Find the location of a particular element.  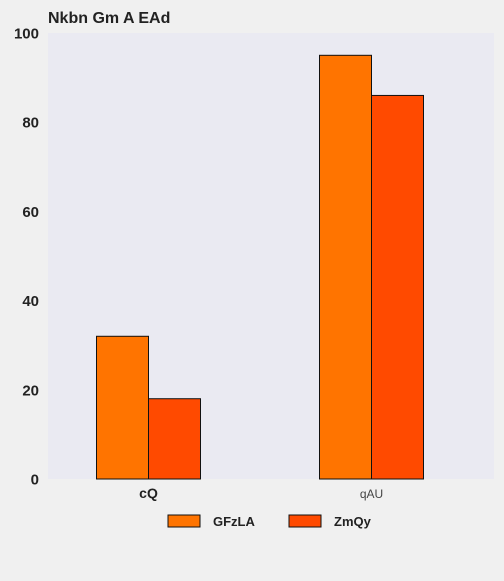

bar-GFzLA-cQ is located at coordinates (122, 407).